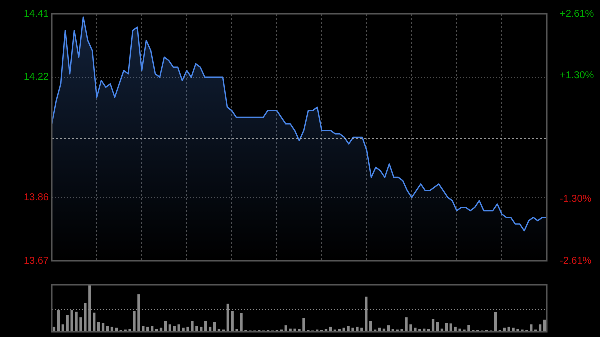  What do you see at coordinates (37, 14) in the screenshot?
I see `y-tick-label: 14.41` at bounding box center [37, 14].